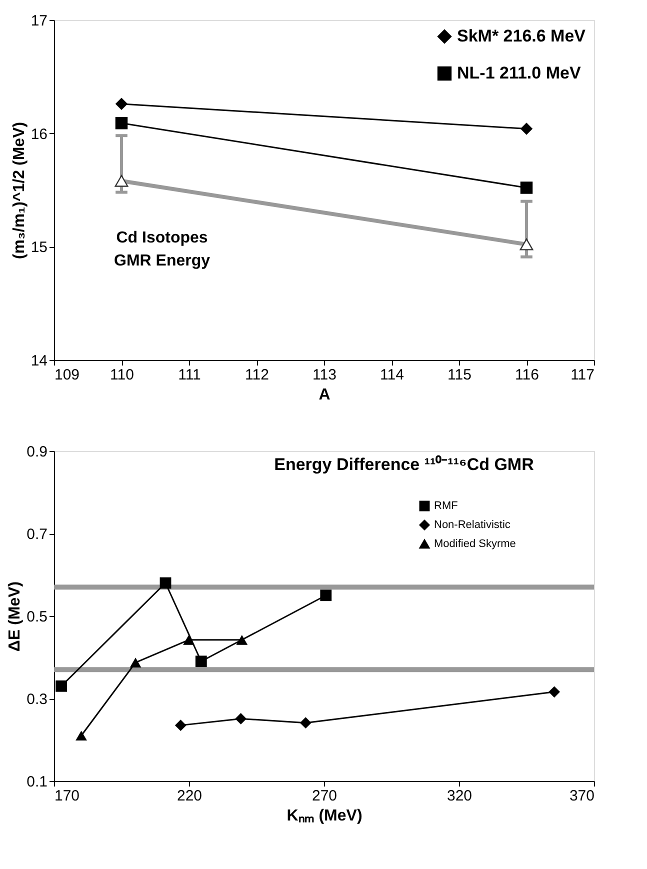 This screenshot has width=647, height=869. Describe the element at coordinates (37, 617) in the screenshot. I see `y-tick-label: 0.5` at that location.